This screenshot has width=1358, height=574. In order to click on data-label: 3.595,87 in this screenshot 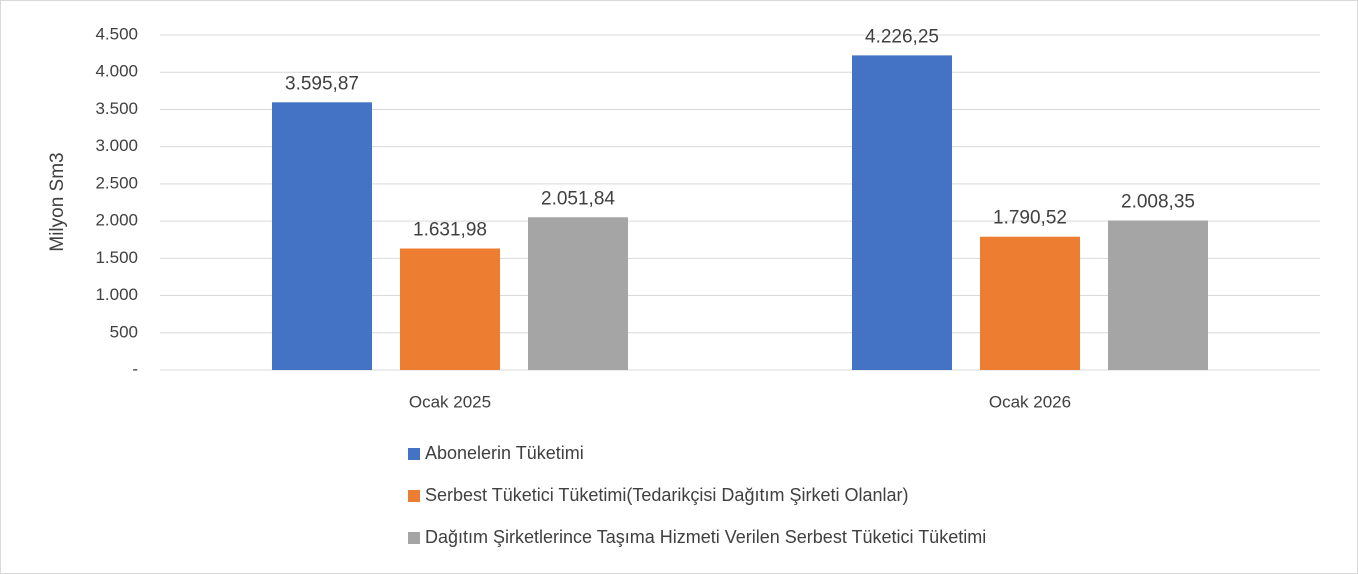, I will do `click(322, 83)`.